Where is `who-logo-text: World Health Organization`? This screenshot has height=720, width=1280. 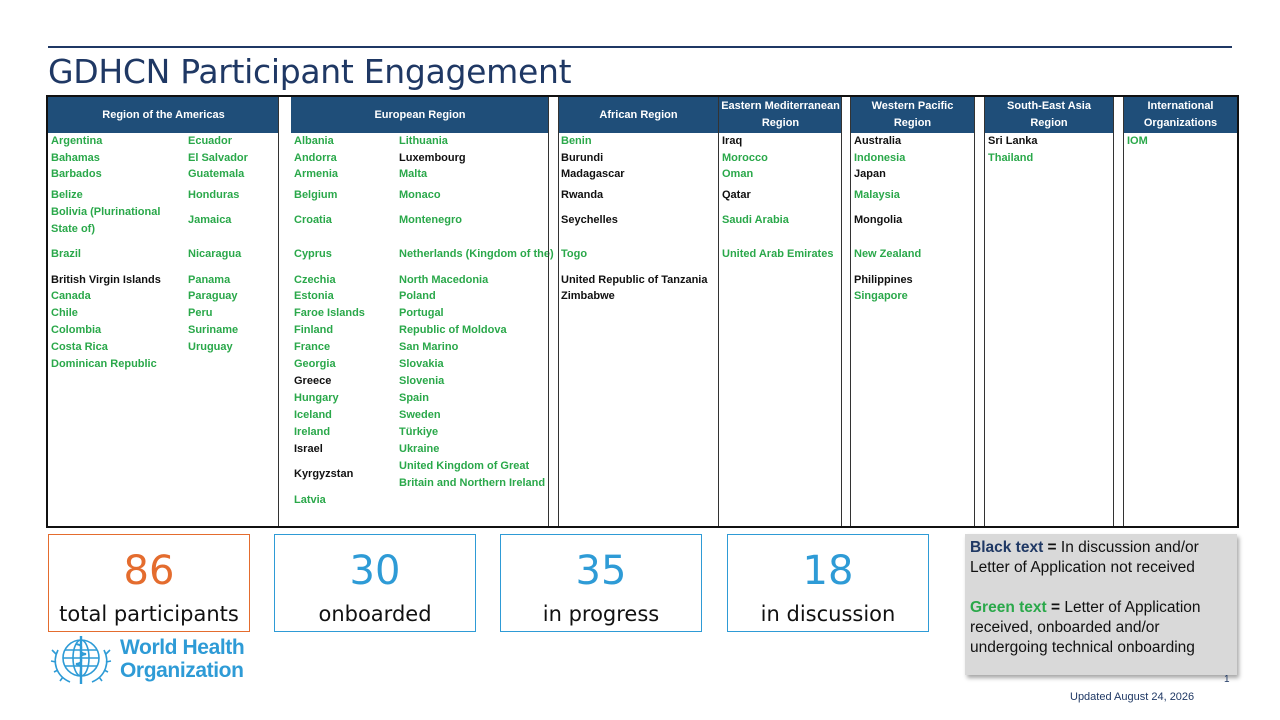 who-logo-text: World Health Organization is located at coordinates (182, 659).